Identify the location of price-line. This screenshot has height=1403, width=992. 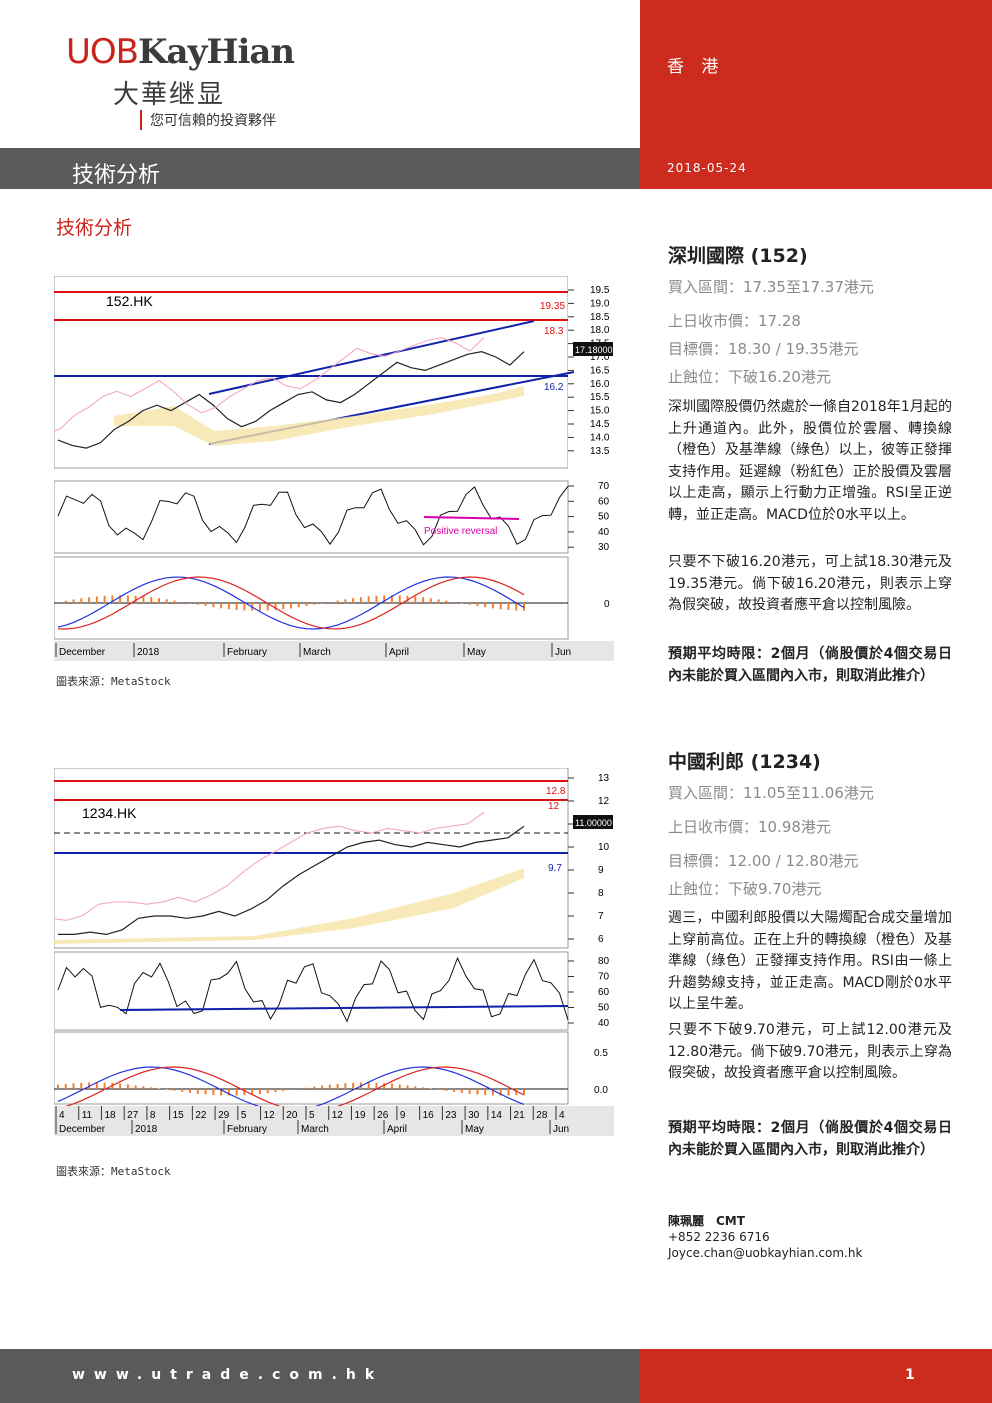
(291, 400).